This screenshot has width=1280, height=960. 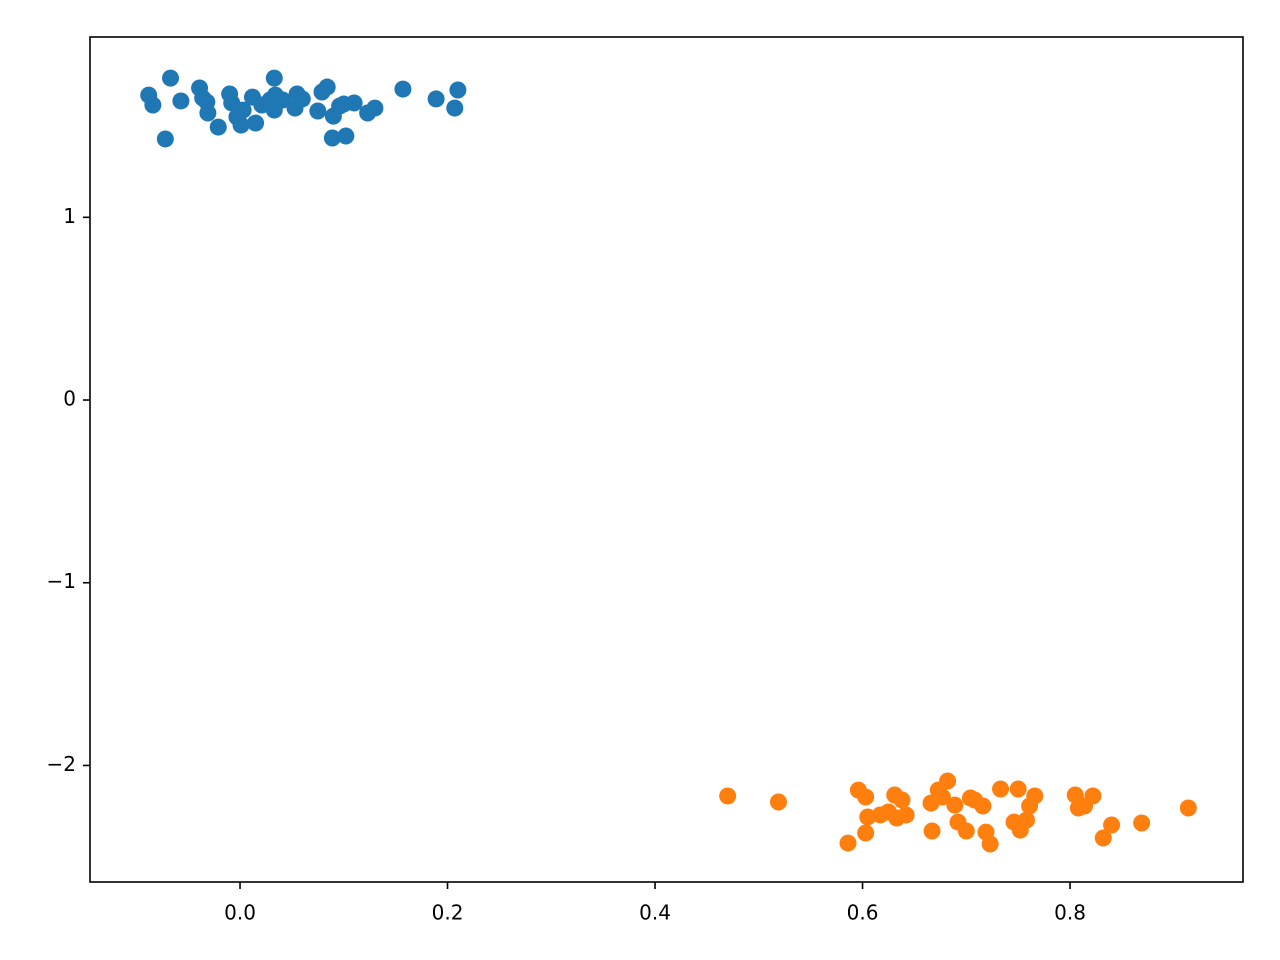 What do you see at coordinates (863, 913) in the screenshot?
I see `x-tick-label: 0.6` at bounding box center [863, 913].